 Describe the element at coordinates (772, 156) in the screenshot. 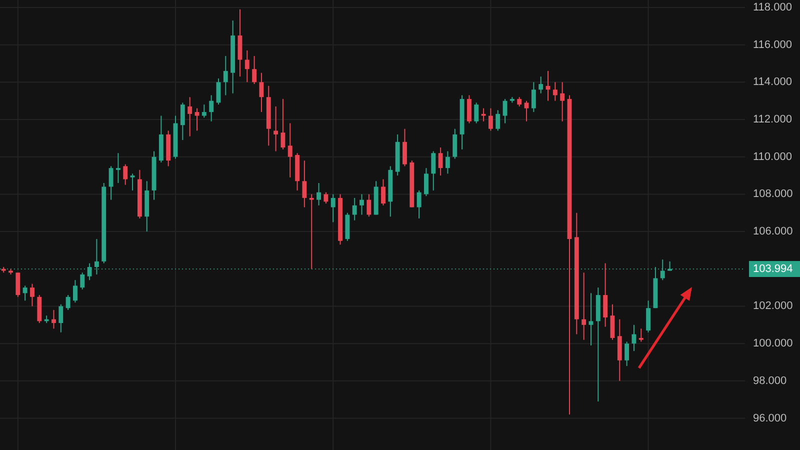

I see `y-tick-label: 110.000` at that location.